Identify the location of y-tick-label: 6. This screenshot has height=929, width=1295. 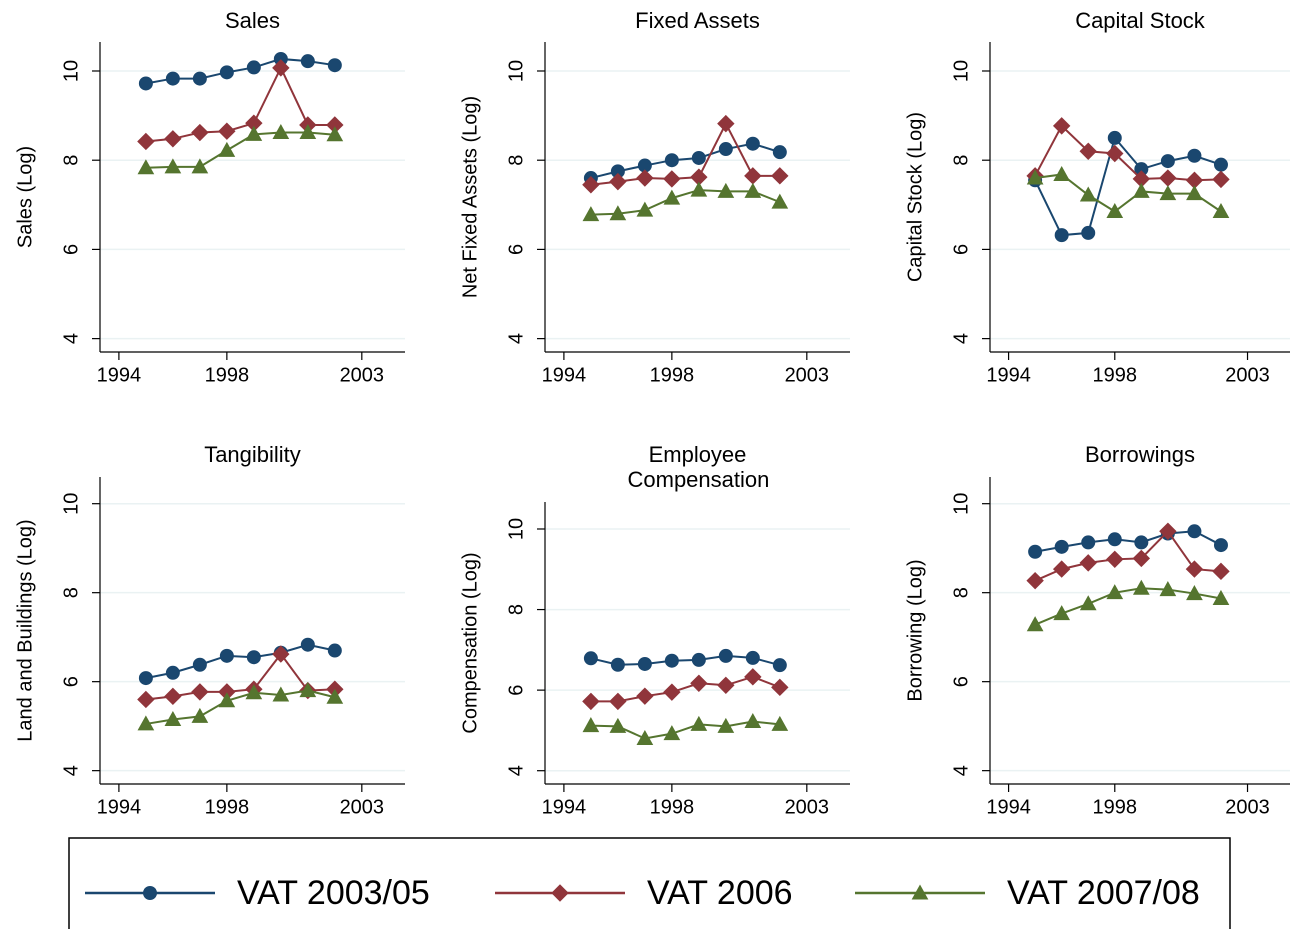
(71, 249).